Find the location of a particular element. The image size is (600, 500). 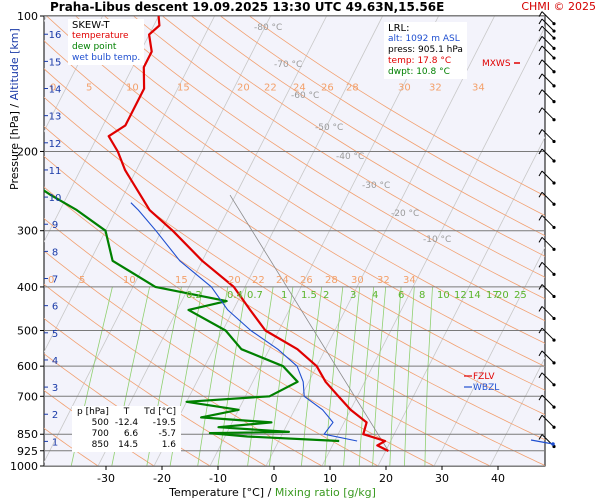

dry-adiabat-label-upper: 30 is located at coordinates (404, 88).